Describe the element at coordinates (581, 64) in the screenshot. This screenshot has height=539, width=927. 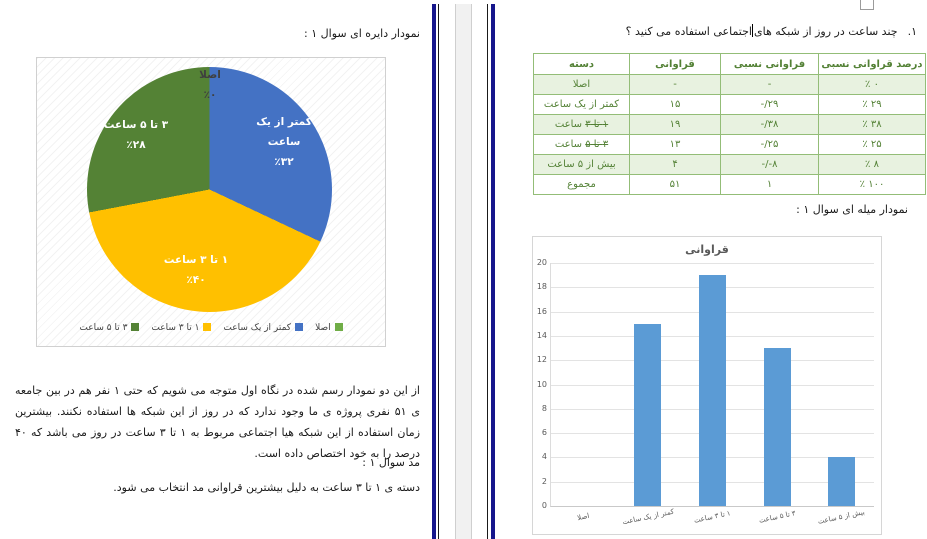
I see `header-cell-category: دسته` at that location.